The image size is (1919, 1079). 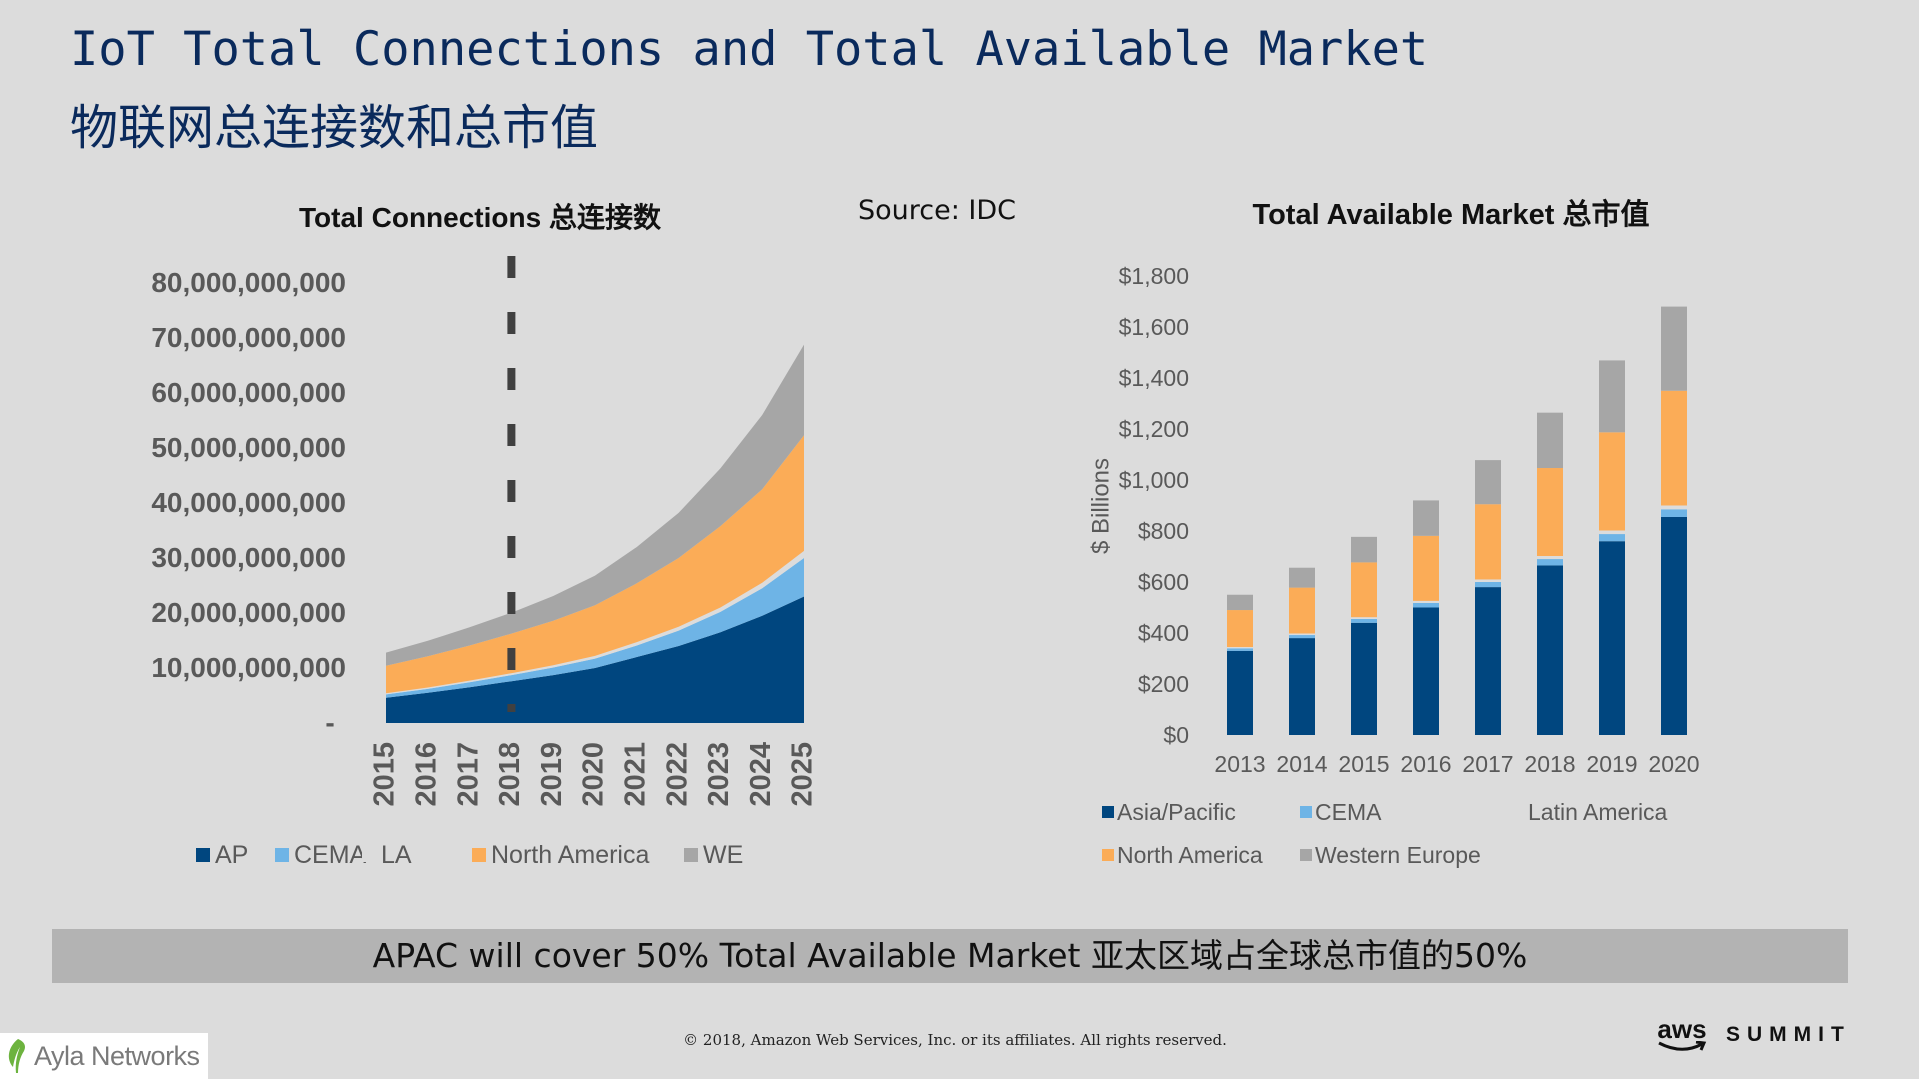 What do you see at coordinates (677, 774) in the screenshot?
I see `x-tick-label: 2022` at bounding box center [677, 774].